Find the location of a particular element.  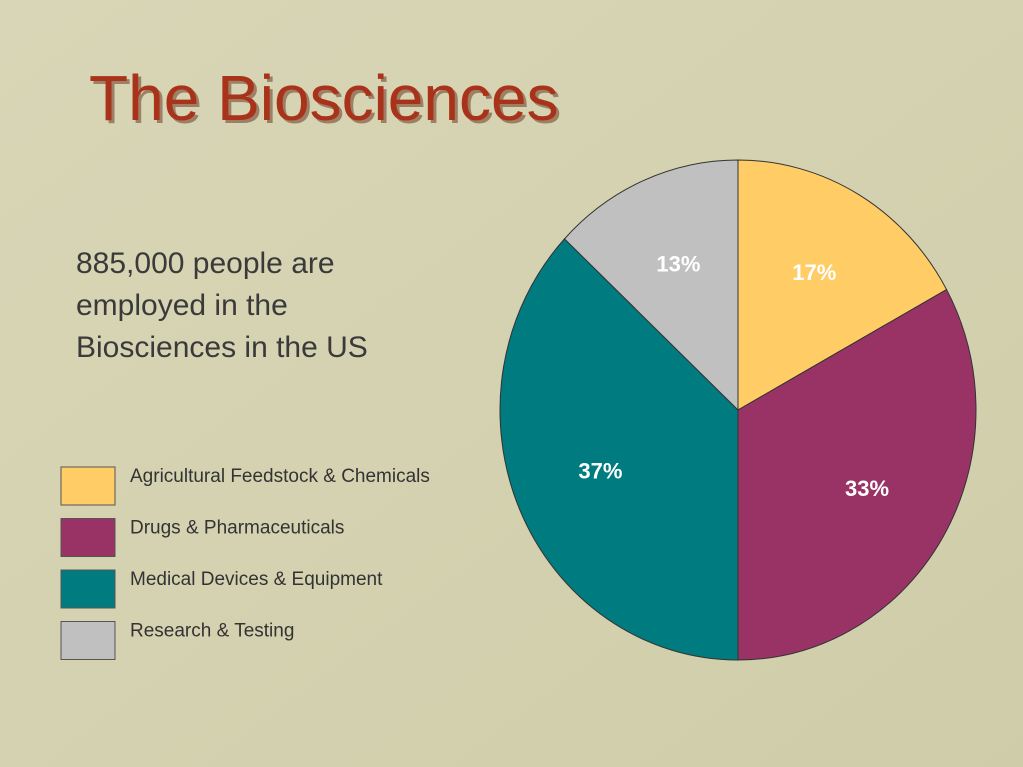

body-line: employed in the is located at coordinates (182, 305).